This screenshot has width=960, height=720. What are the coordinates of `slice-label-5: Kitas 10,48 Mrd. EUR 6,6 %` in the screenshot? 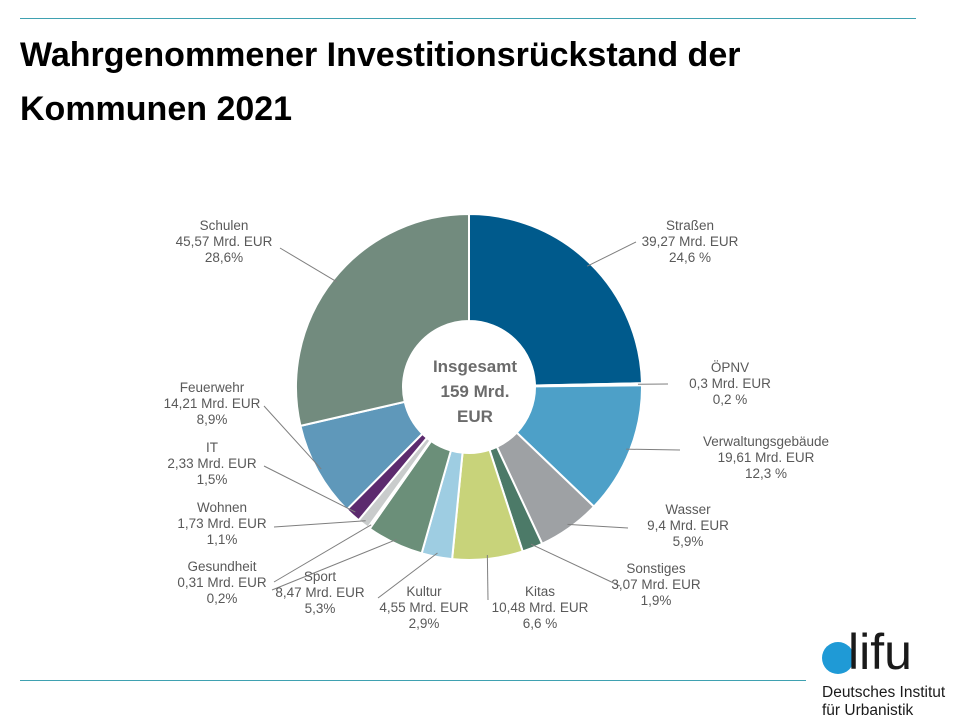 It's located at (540, 607).